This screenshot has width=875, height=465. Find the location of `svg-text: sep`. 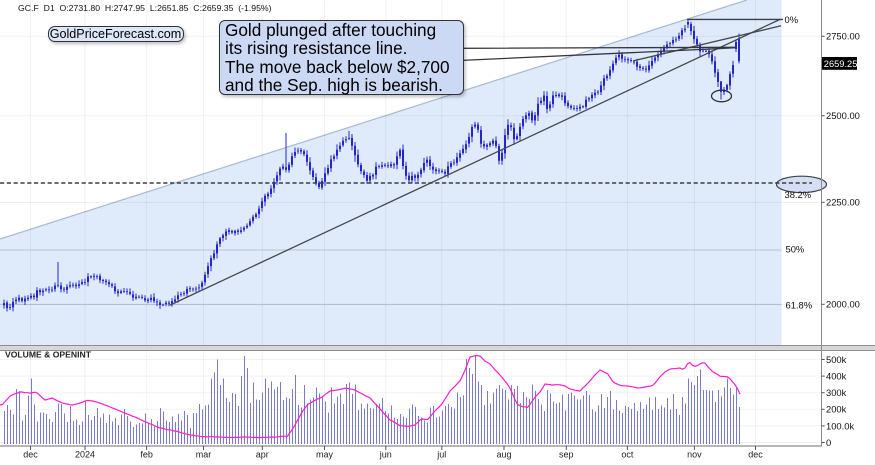

svg-text: sep is located at coordinates (566, 455).